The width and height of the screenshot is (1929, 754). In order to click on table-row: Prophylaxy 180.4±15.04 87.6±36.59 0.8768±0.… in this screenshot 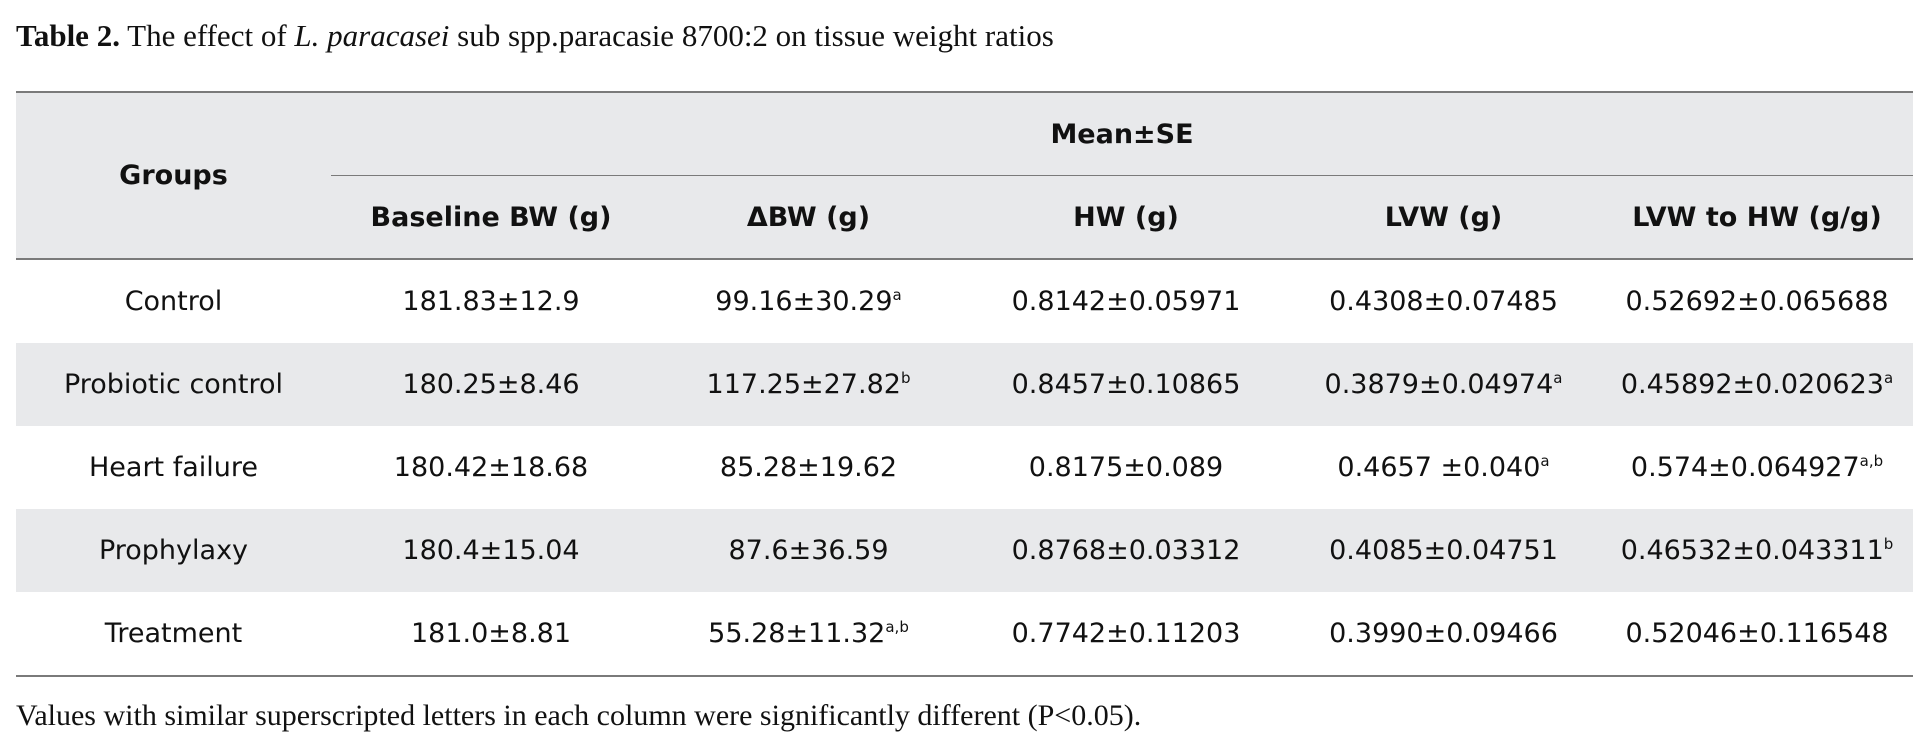, I will do `click(965, 550)`.